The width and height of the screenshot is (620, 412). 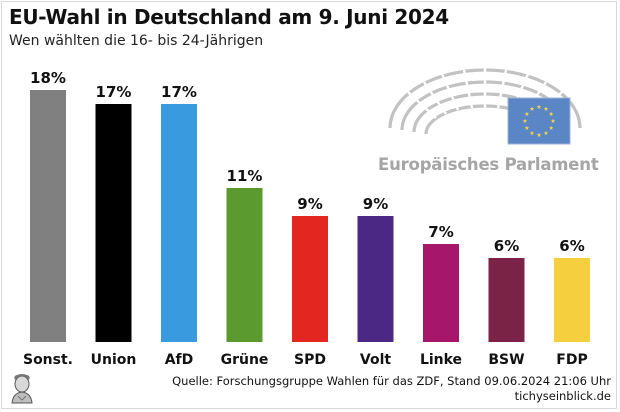 What do you see at coordinates (245, 176) in the screenshot?
I see `value-label: 11%` at bounding box center [245, 176].